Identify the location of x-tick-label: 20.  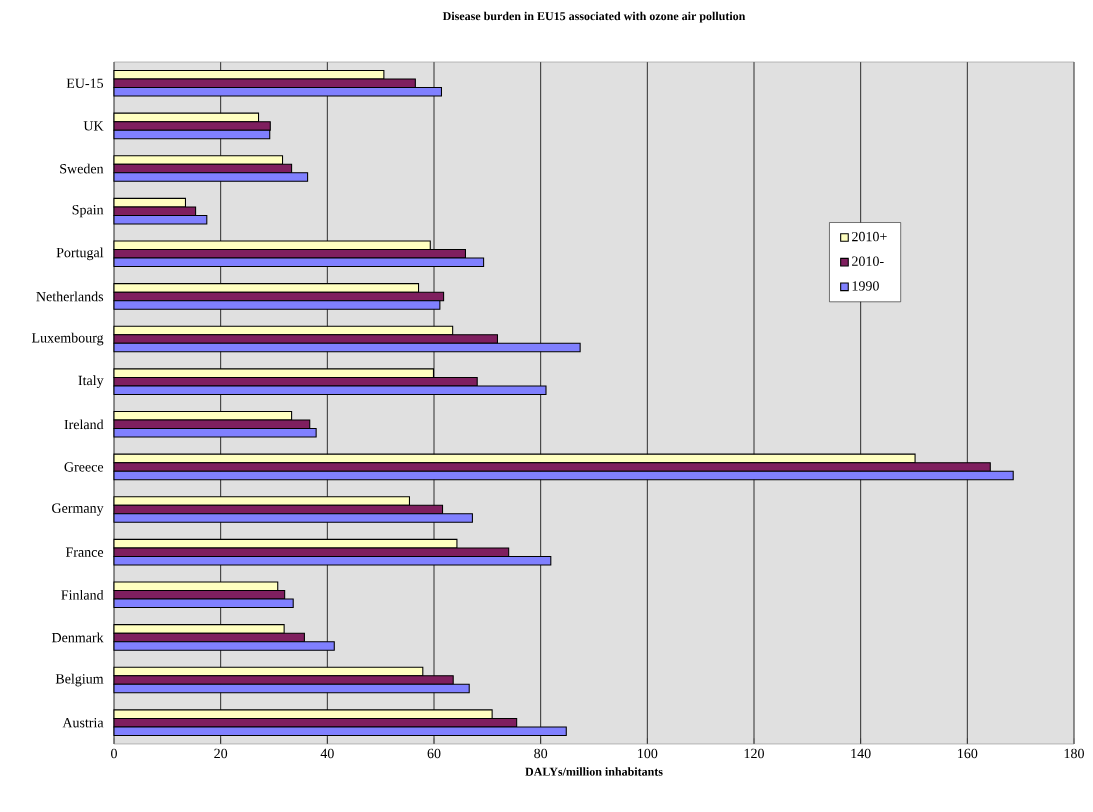
(221, 753).